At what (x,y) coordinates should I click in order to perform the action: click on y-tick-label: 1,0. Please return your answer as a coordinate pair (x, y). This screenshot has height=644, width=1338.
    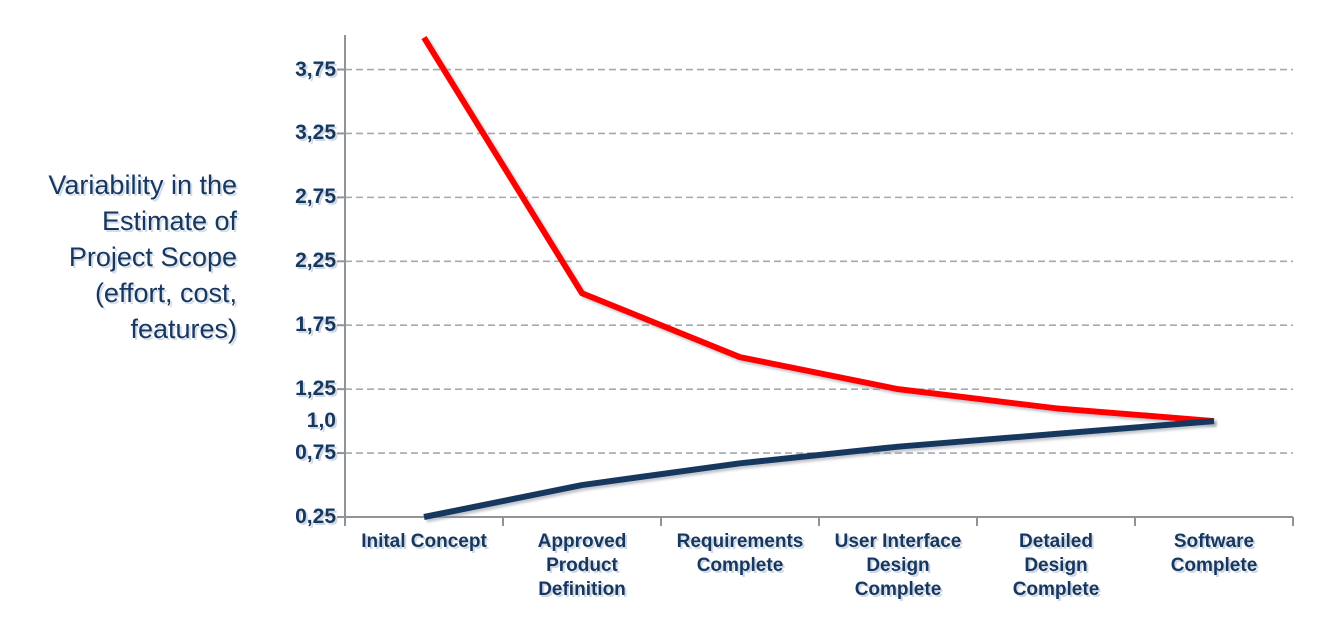
    Looking at the image, I should click on (321, 421).